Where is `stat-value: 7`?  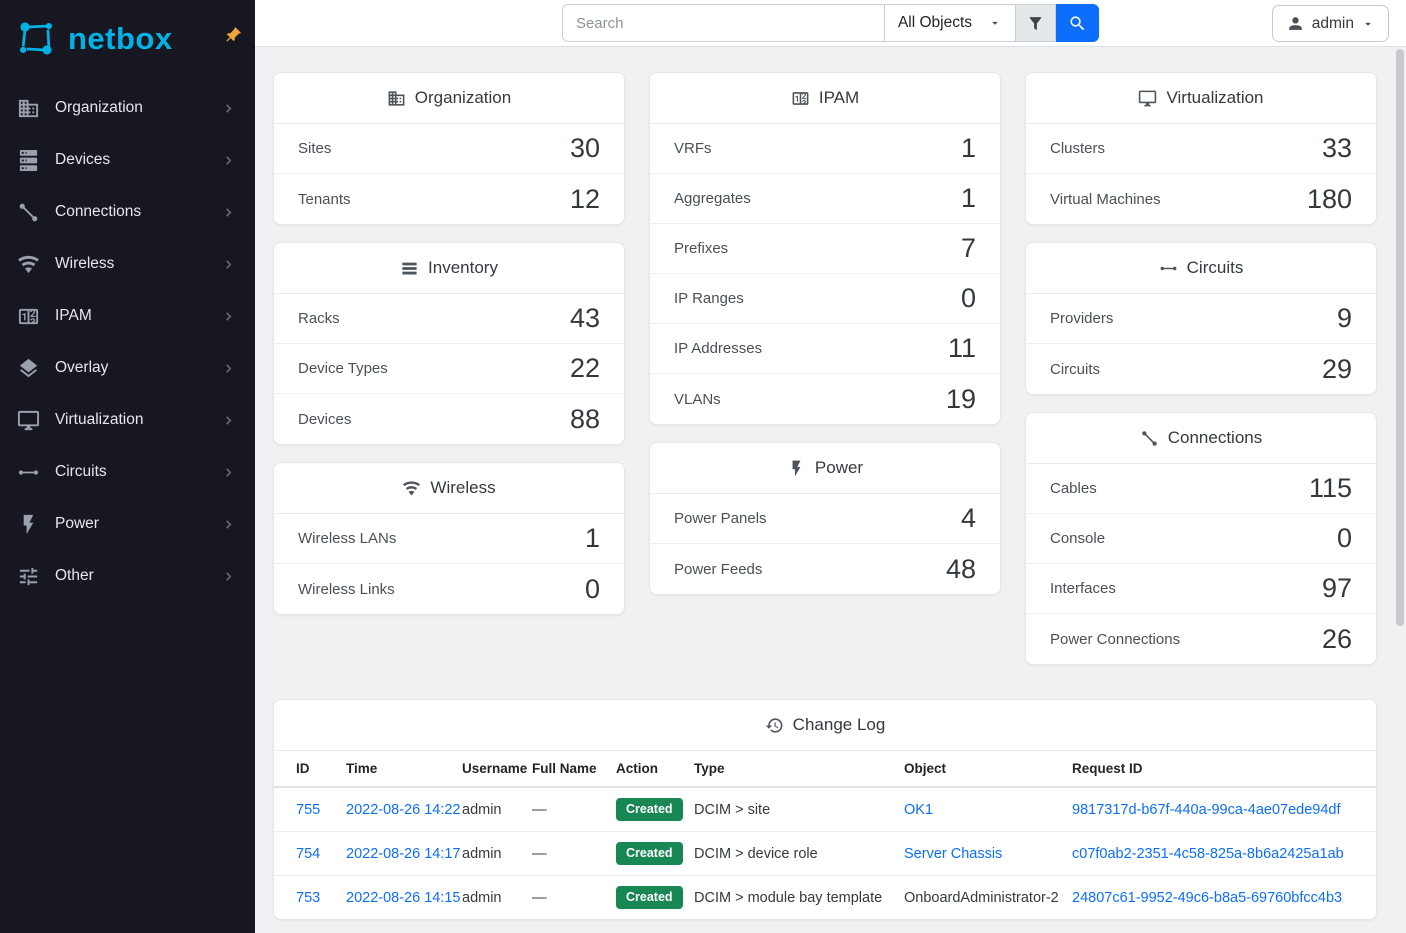
stat-value: 7 is located at coordinates (968, 248).